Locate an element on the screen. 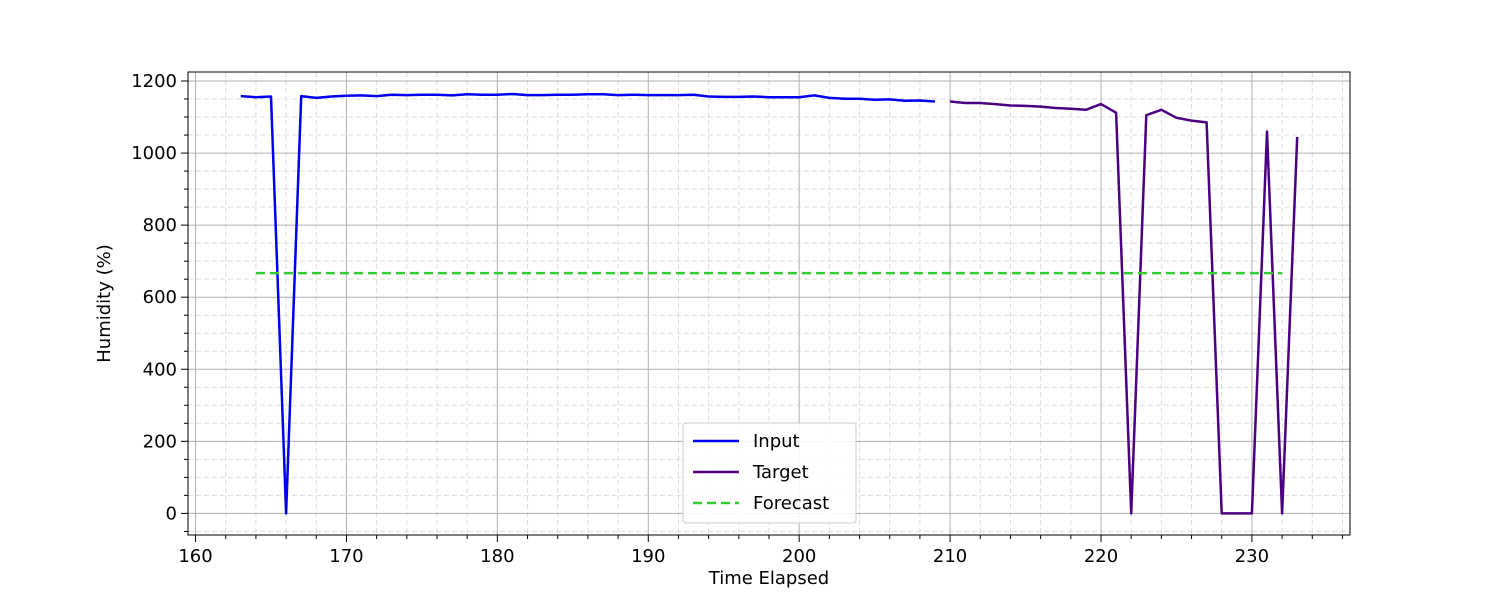  x-tick-label: 160 is located at coordinates (195, 556).